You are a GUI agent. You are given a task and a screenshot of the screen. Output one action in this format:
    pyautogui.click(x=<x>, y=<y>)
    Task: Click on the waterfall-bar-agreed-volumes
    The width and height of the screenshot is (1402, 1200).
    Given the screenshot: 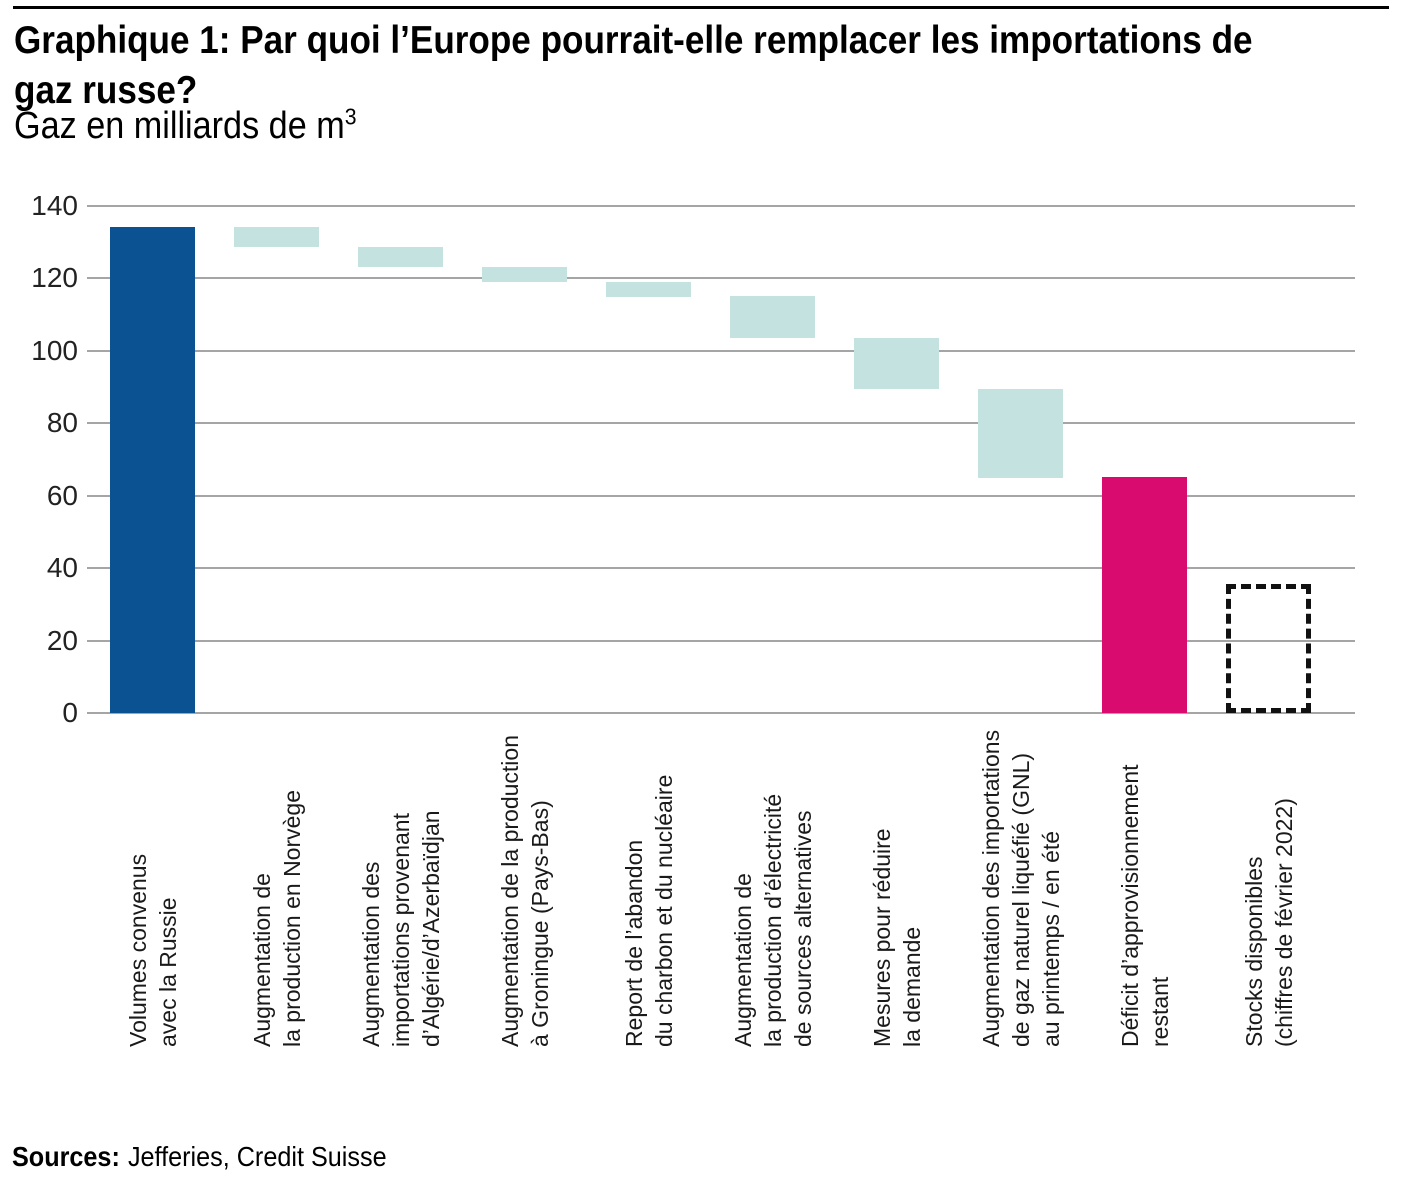 What is the action you would take?
    pyautogui.click(x=152, y=470)
    